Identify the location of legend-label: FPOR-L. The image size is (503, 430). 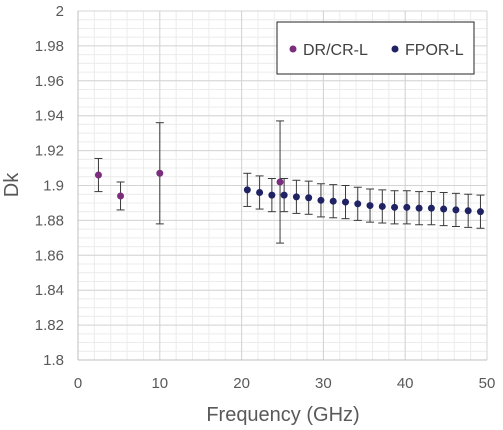
(434, 50).